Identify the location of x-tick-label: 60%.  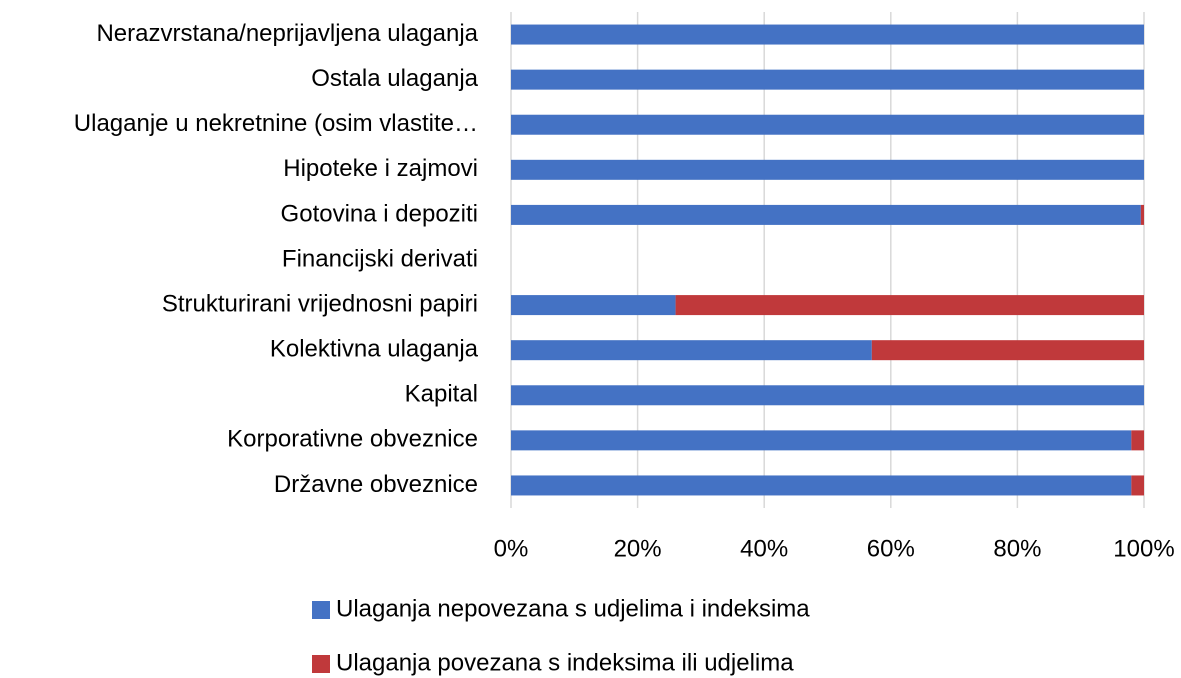
(891, 548).